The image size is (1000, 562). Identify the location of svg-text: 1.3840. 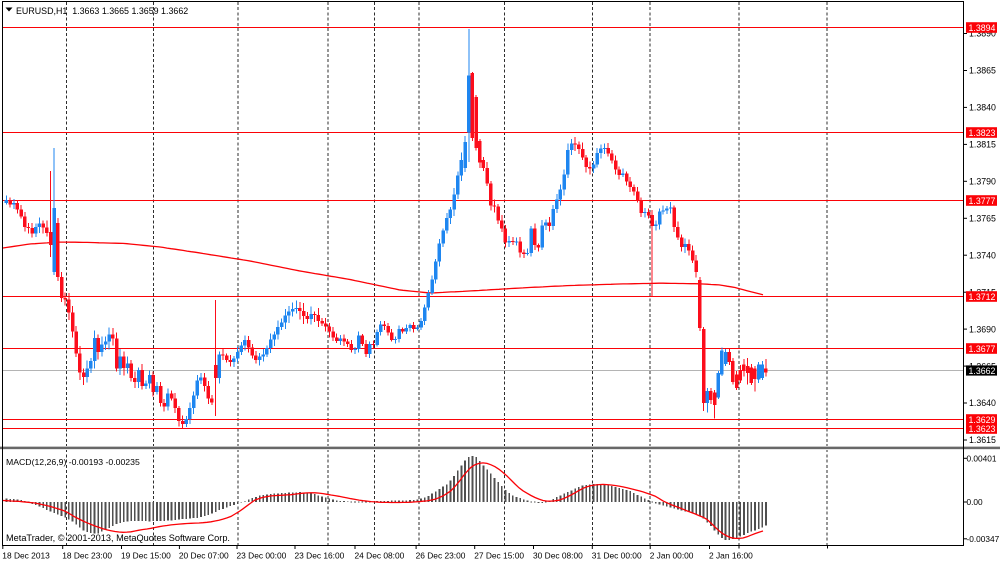
(982, 108).